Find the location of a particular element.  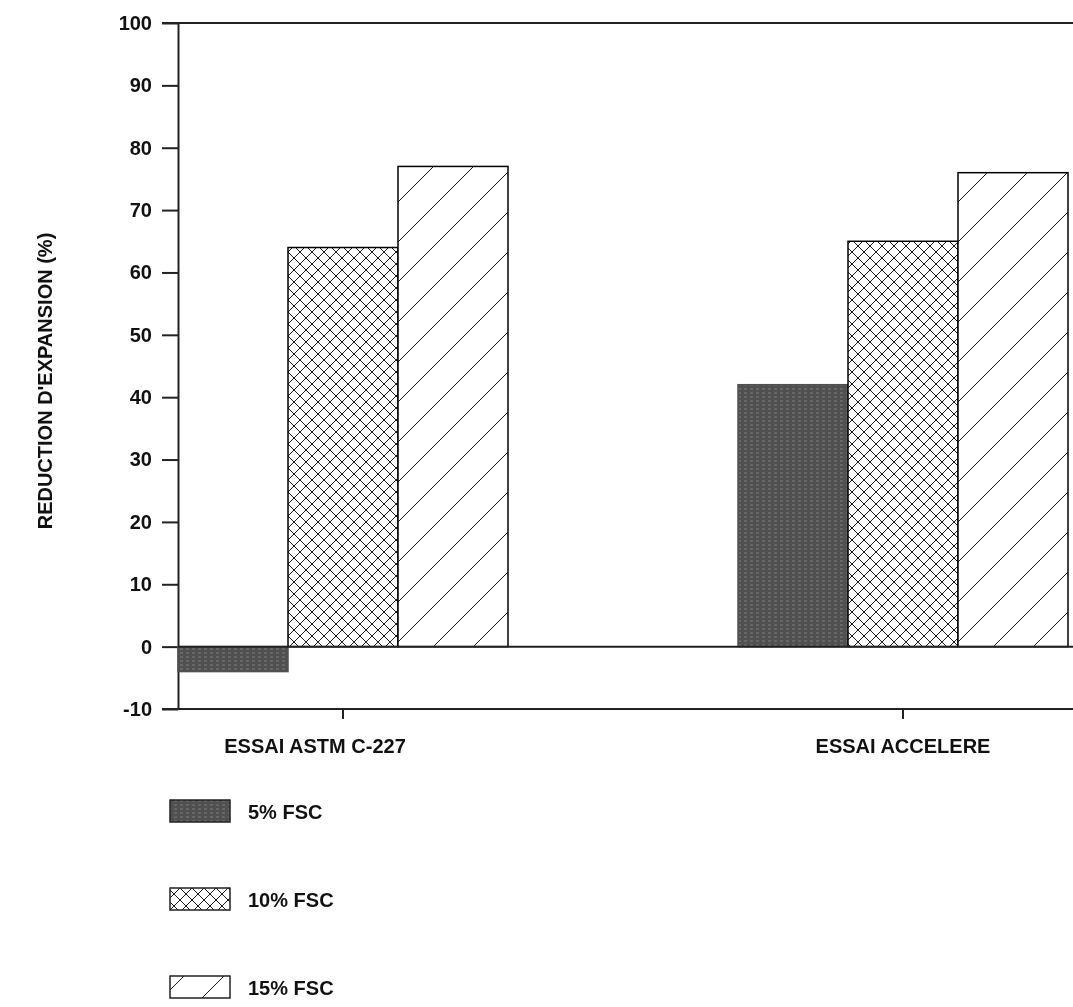

y-tick-label: 20 is located at coordinates (140, 521).